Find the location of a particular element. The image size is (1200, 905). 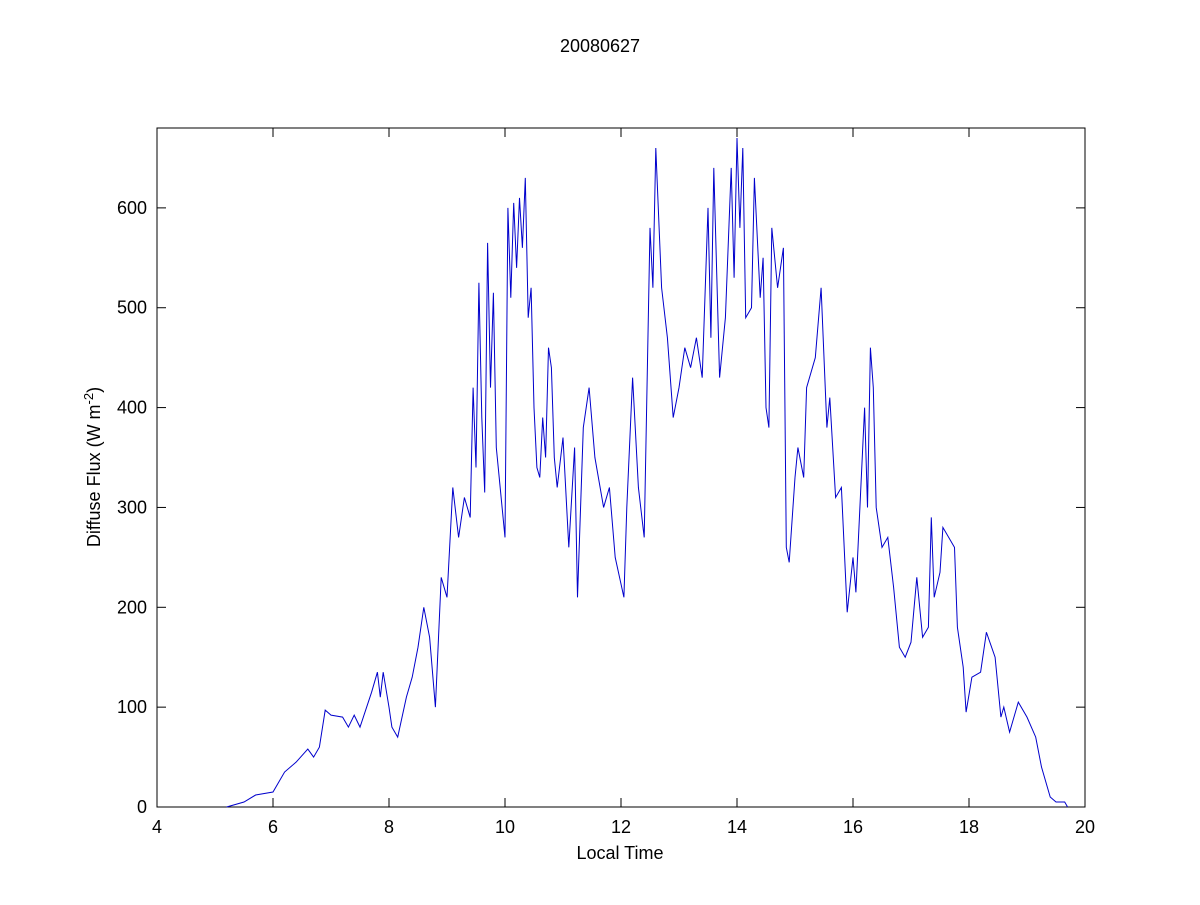

x-tick-label: 6 is located at coordinates (273, 827).